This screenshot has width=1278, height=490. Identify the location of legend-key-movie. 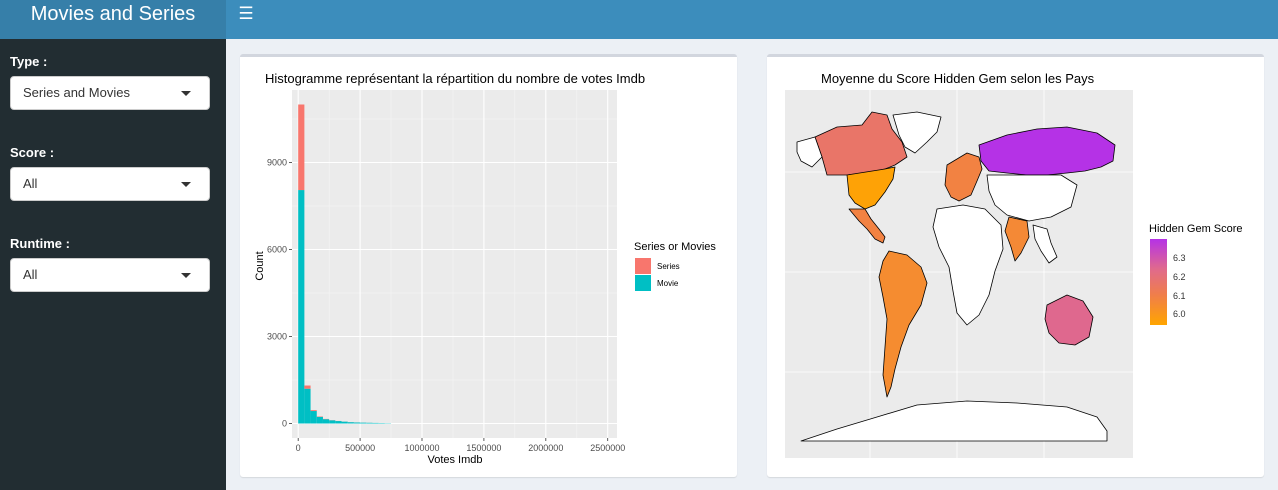
(643, 283).